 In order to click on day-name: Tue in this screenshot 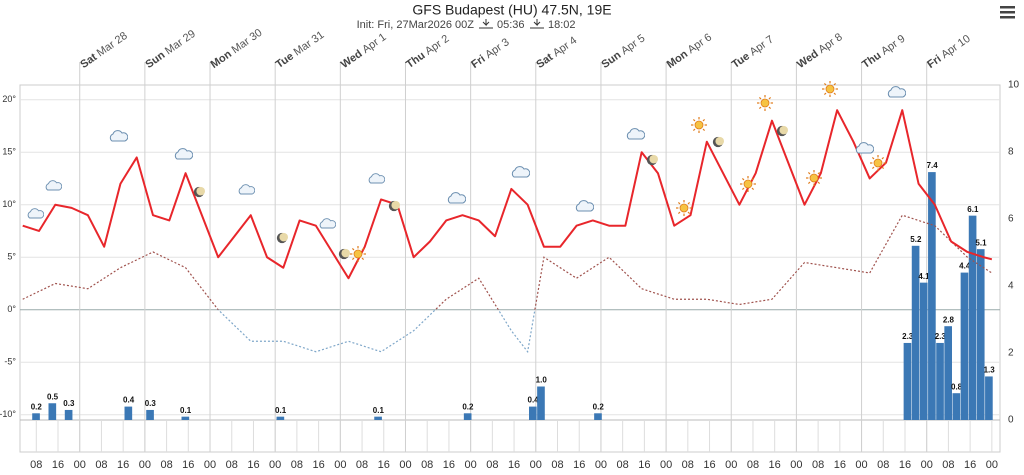, I will do `click(285, 60)`.